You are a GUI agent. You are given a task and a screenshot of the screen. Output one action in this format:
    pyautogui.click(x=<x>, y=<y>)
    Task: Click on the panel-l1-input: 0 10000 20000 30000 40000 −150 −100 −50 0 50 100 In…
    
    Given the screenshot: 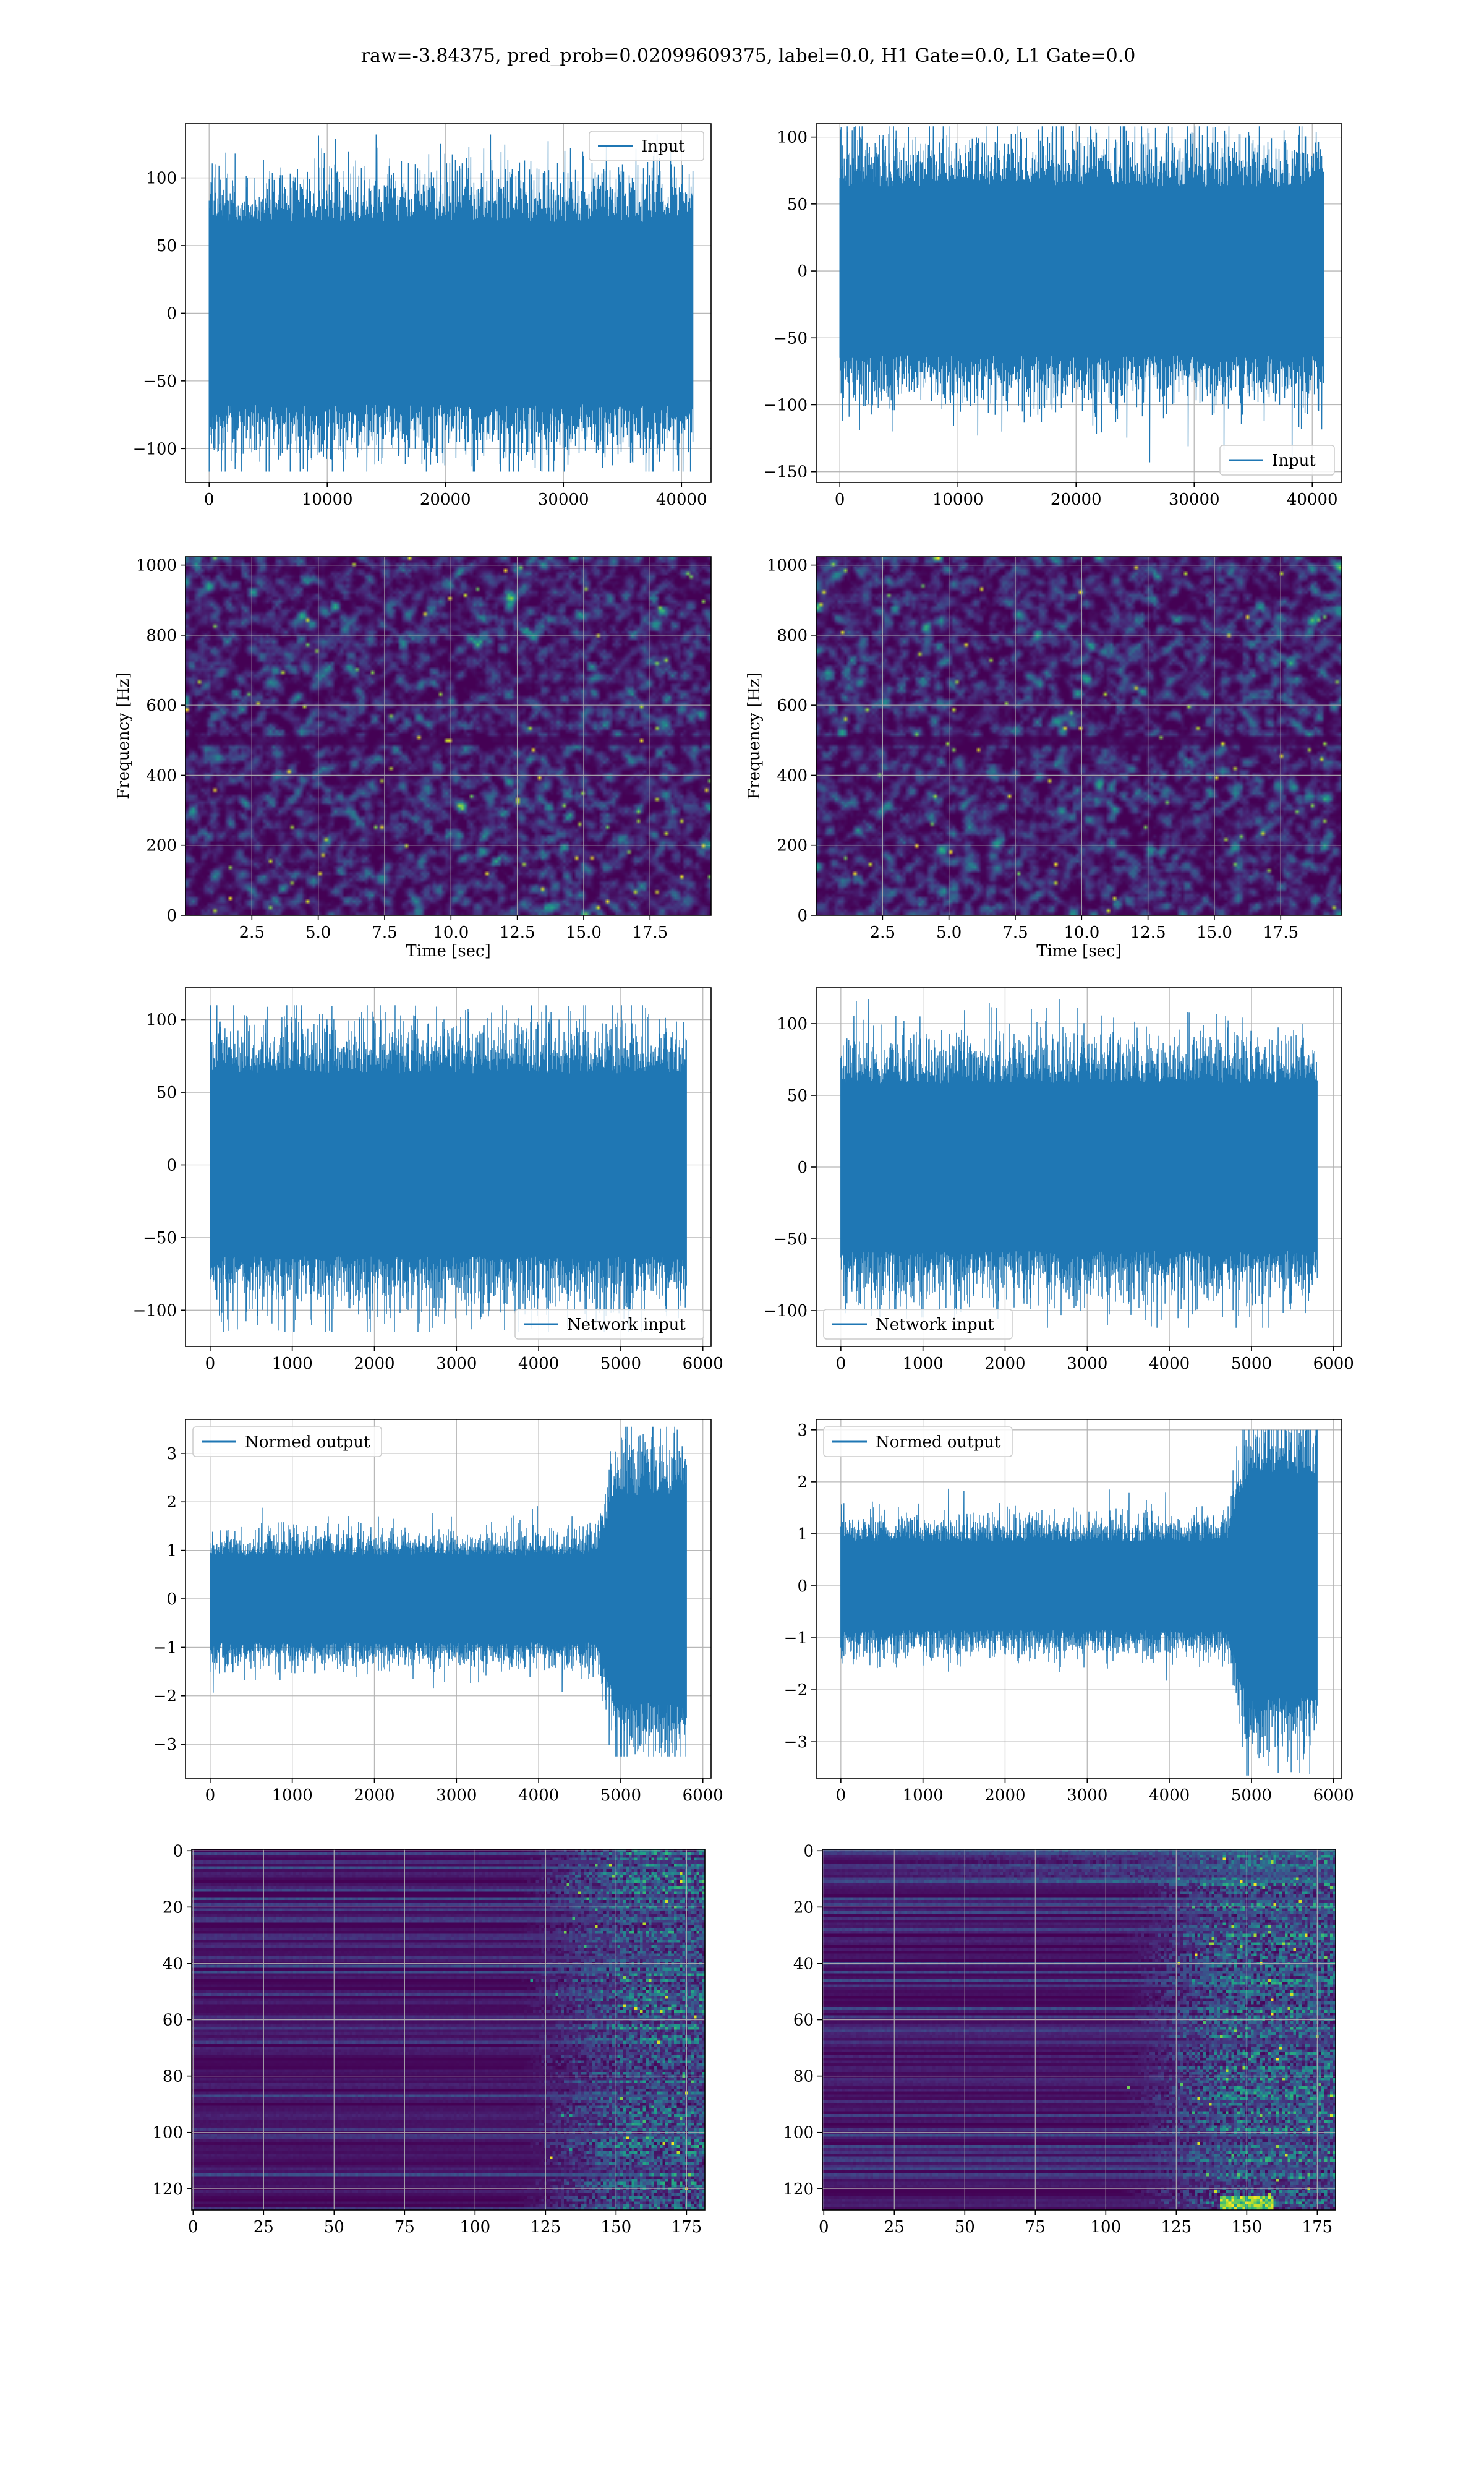 What is the action you would take?
    pyautogui.click(x=1053, y=316)
    